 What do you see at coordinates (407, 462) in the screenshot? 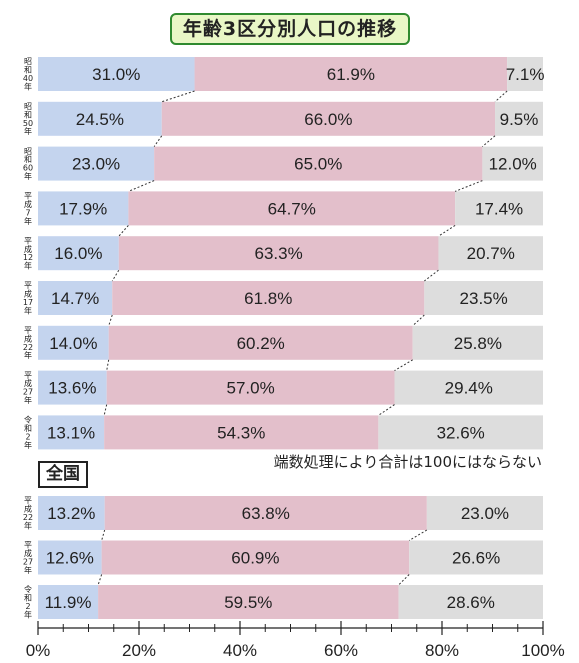
I see `rounding-note: 端数処理により合計は100にはならない` at bounding box center [407, 462].